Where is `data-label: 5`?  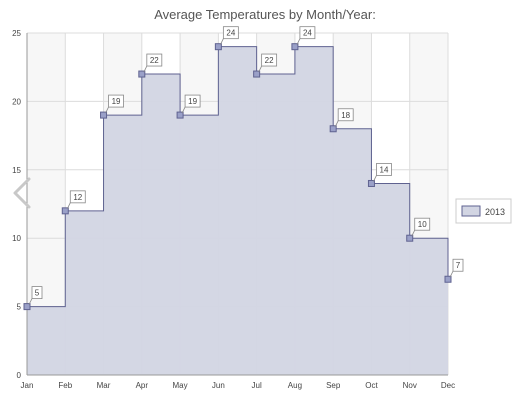 data-label: 5 is located at coordinates (37, 293).